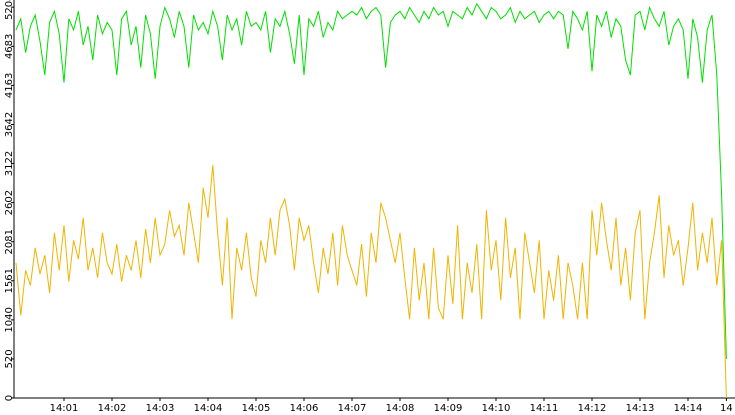  I want to click on x-tick-label: 14, so click(726, 408).